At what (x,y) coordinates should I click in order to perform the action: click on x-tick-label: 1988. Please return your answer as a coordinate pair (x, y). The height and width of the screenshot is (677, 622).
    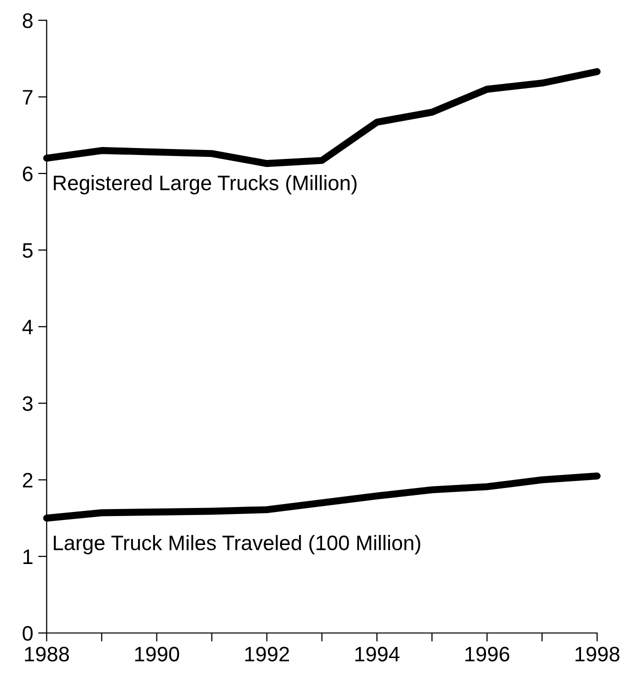
    Looking at the image, I should click on (47, 654).